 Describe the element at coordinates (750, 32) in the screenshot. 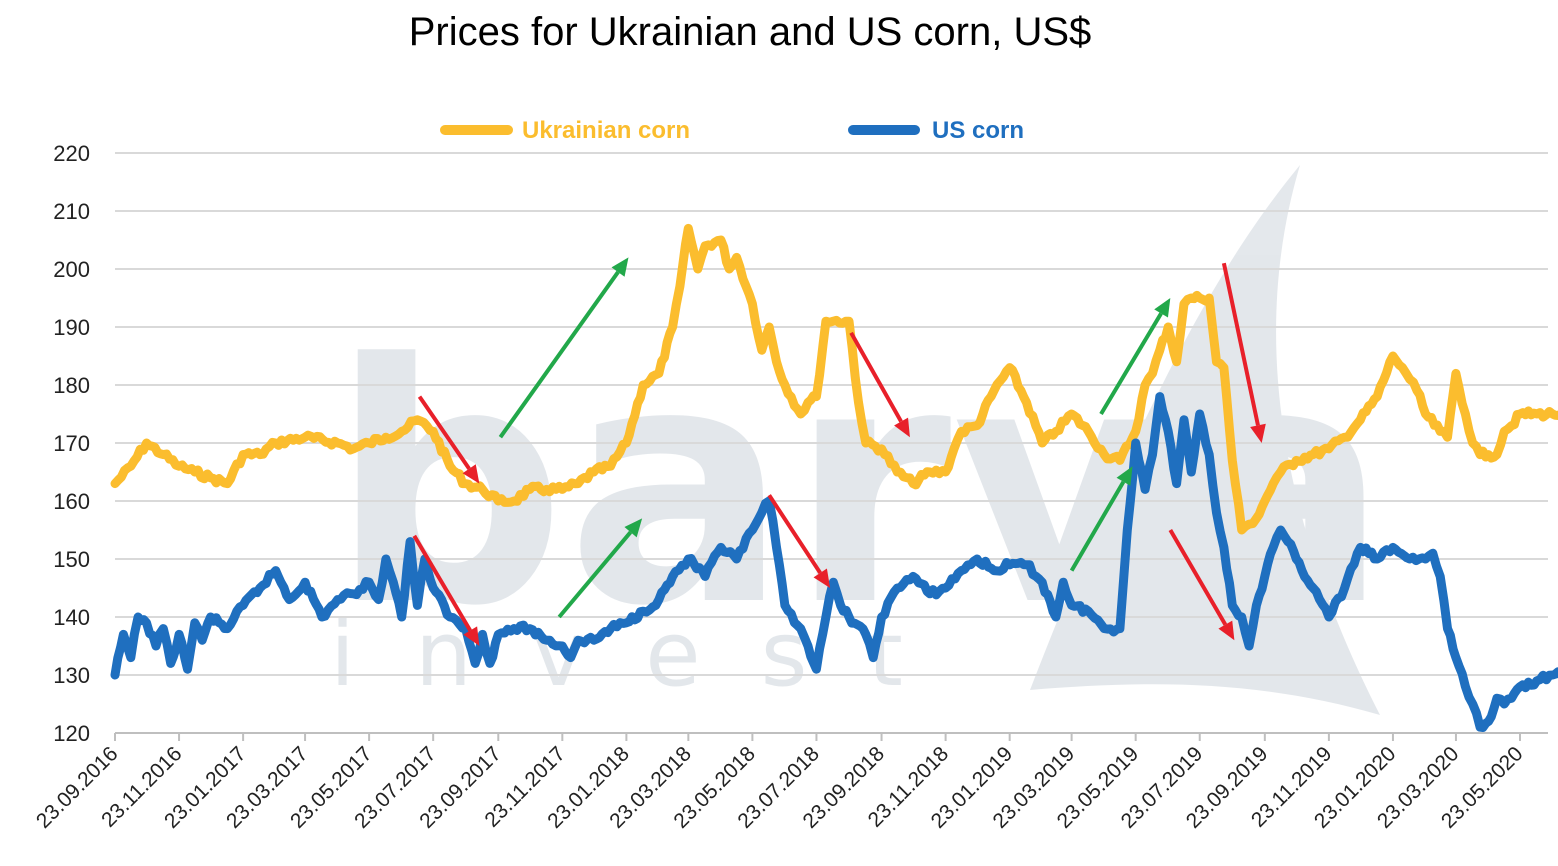

I see `chart-title: Prices for Ukrainian and US corn, US$` at that location.